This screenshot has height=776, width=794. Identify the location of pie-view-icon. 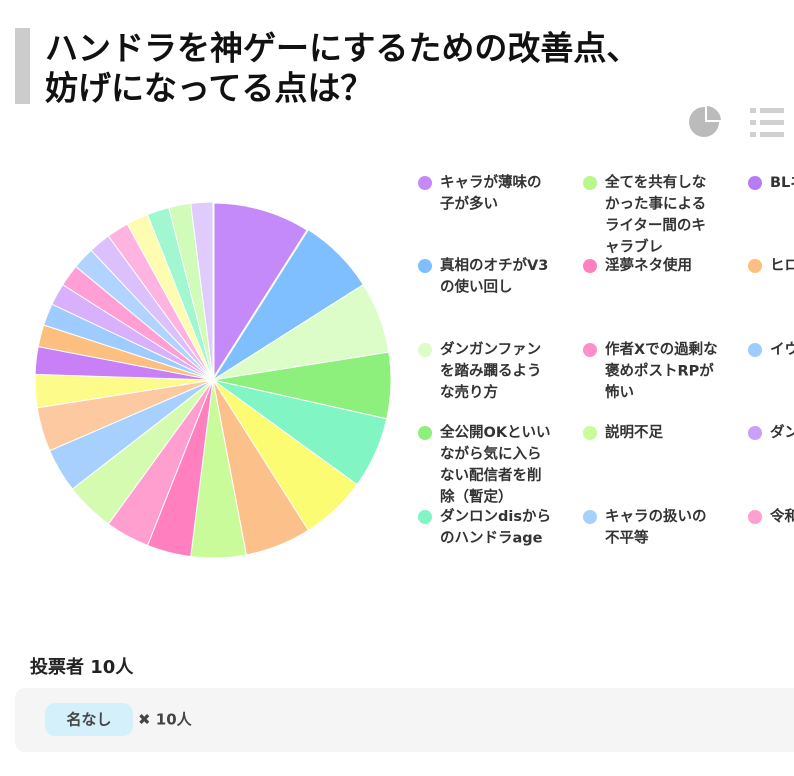
(706, 120).